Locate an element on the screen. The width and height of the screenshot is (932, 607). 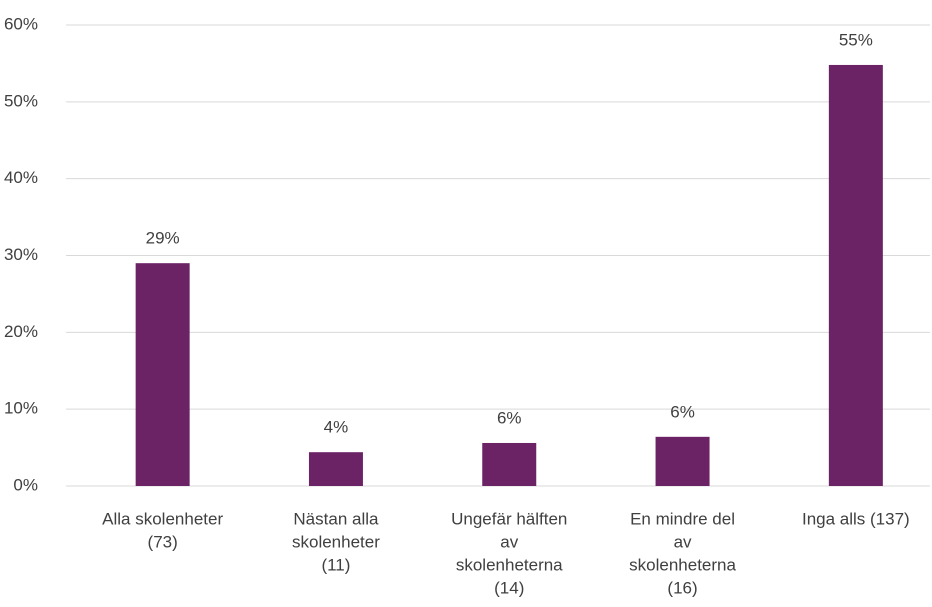
data-label: 55% is located at coordinates (856, 39).